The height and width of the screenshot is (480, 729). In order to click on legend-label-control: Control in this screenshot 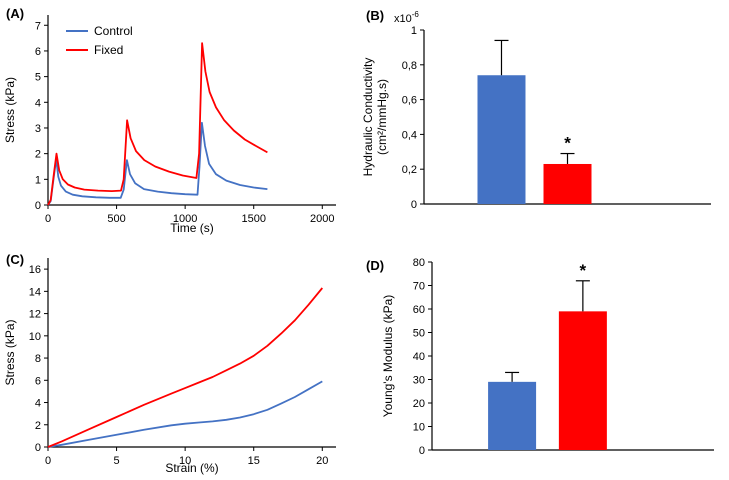, I will do `click(113, 31)`.